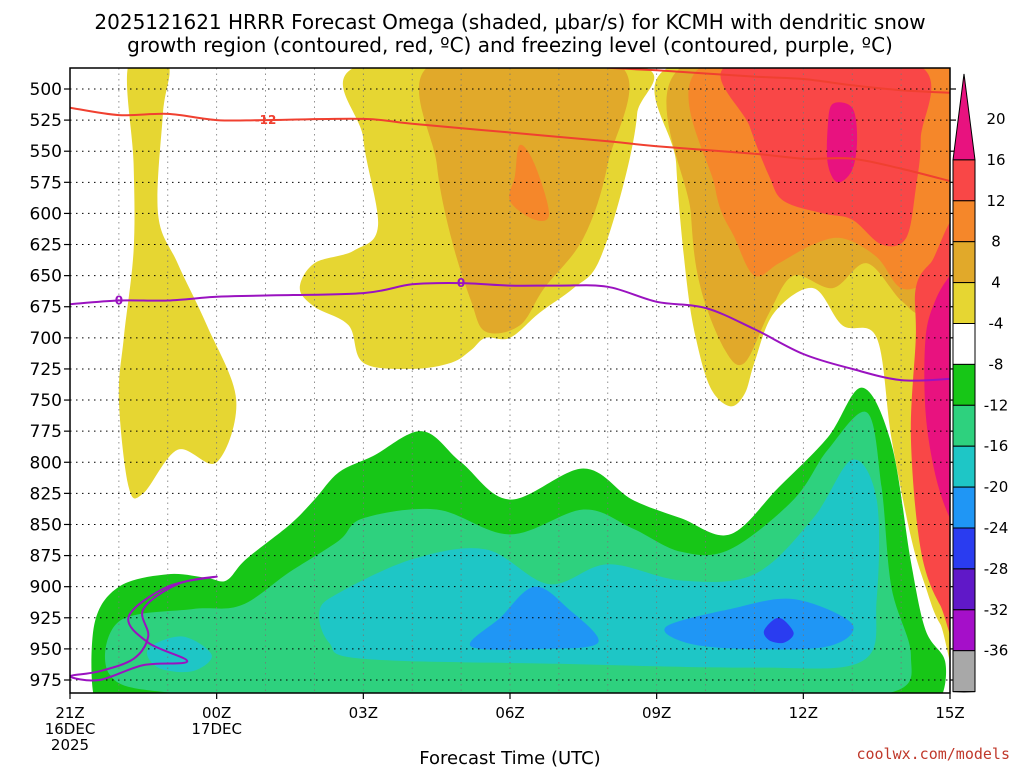 Image resolution: width=1024 pixels, height=768 pixels. Describe the element at coordinates (46, 214) in the screenshot. I see `y-tick-label-600: 600` at that location.